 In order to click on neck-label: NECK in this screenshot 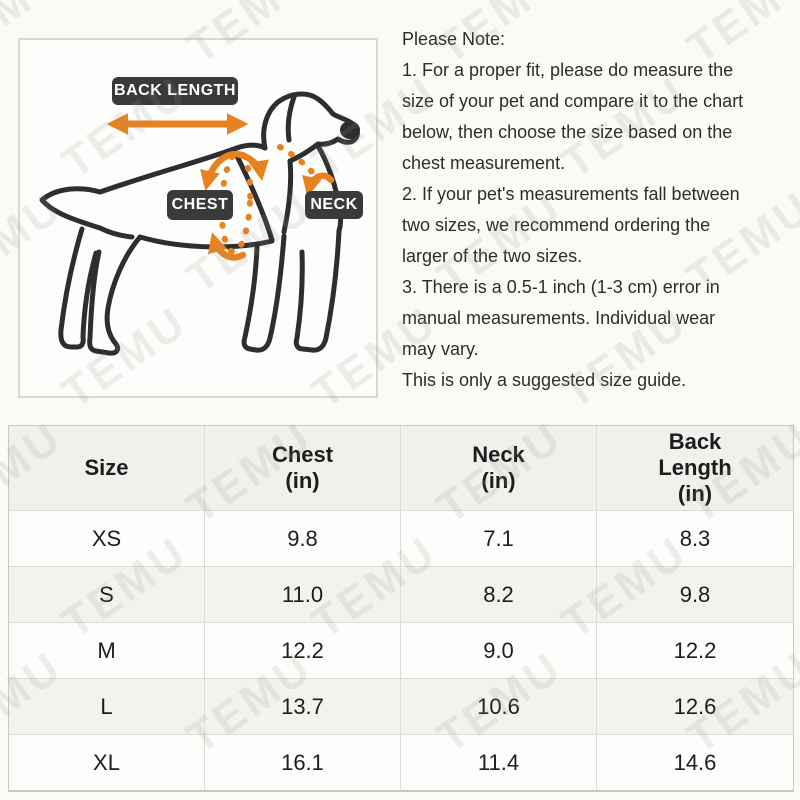, I will do `click(334, 205)`.